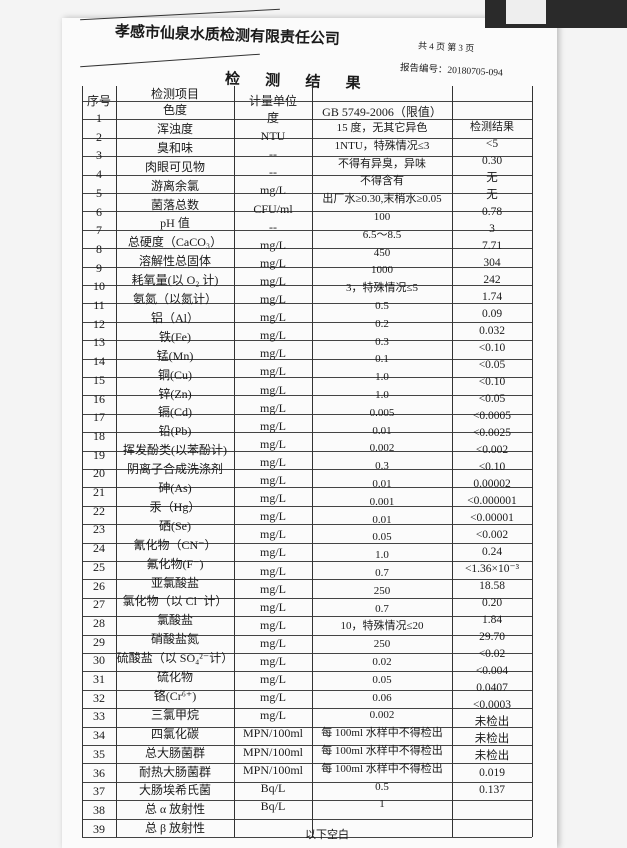 The image size is (627, 848). I want to click on limit-cell: 10，特殊情况≤20, so click(382, 626).